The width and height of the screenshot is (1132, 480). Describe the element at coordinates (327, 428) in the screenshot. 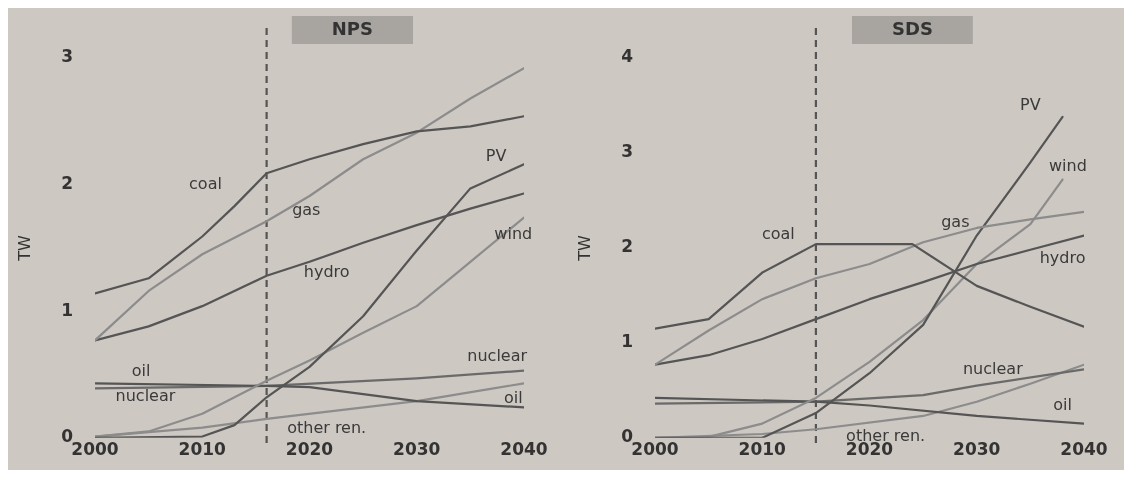

I see `series-label: other ren.` at that location.